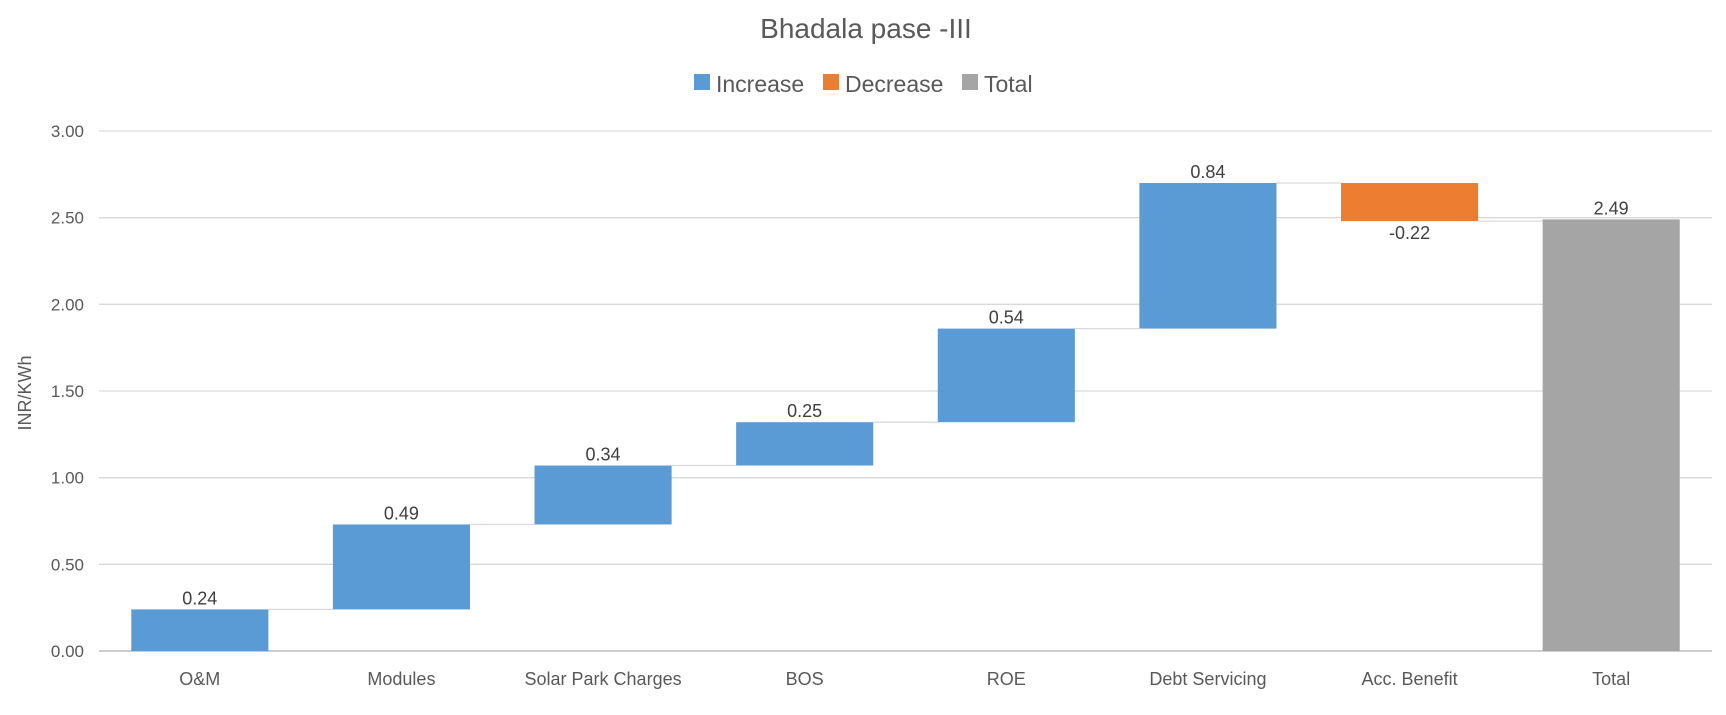  I want to click on category-label-5: ROE, so click(1006, 679).